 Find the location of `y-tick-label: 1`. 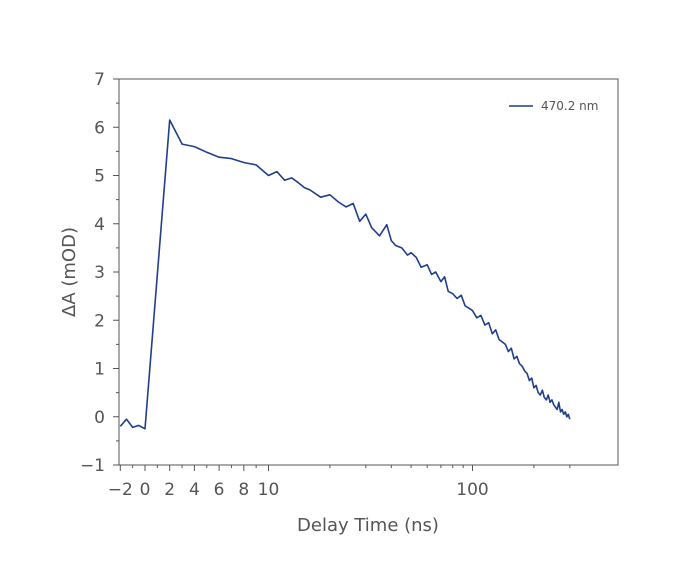

y-tick-label: 1 is located at coordinates (99, 370).